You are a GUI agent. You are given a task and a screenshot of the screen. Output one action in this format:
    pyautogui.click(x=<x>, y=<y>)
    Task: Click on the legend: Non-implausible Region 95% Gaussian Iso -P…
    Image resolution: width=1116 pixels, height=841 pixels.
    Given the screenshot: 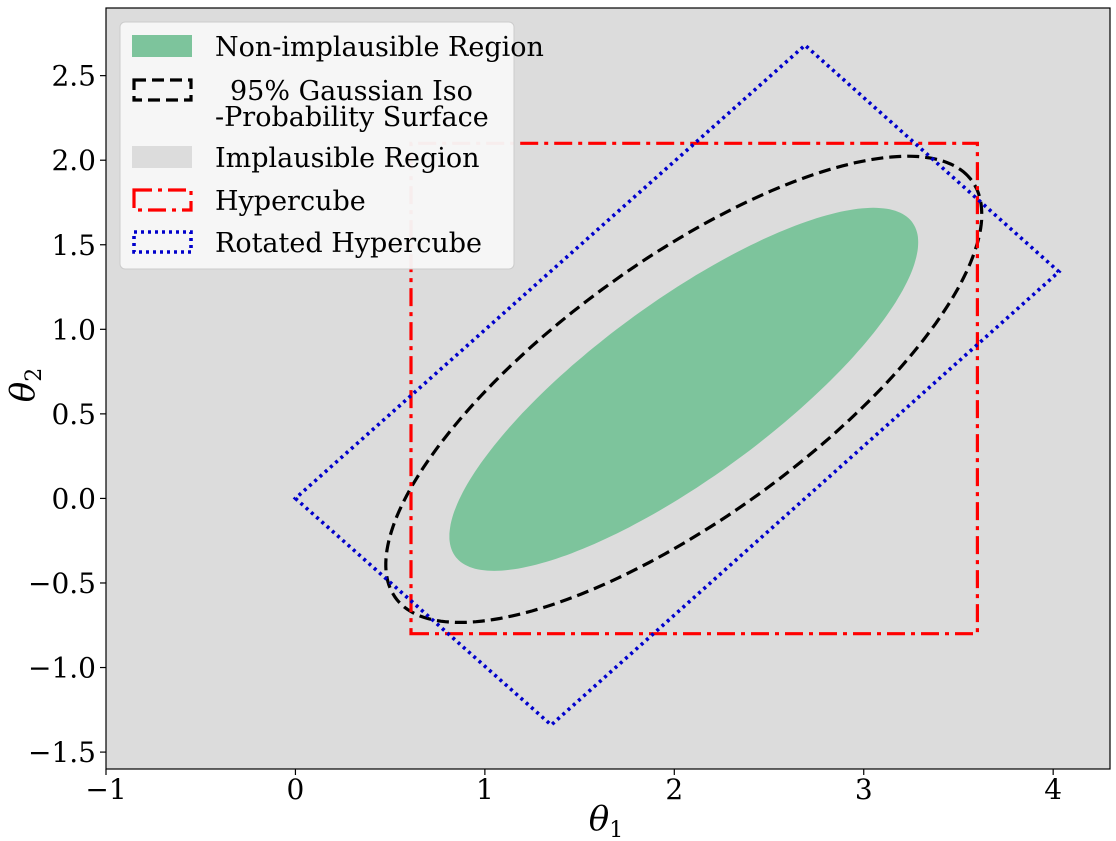 What is the action you would take?
    pyautogui.click(x=331, y=145)
    